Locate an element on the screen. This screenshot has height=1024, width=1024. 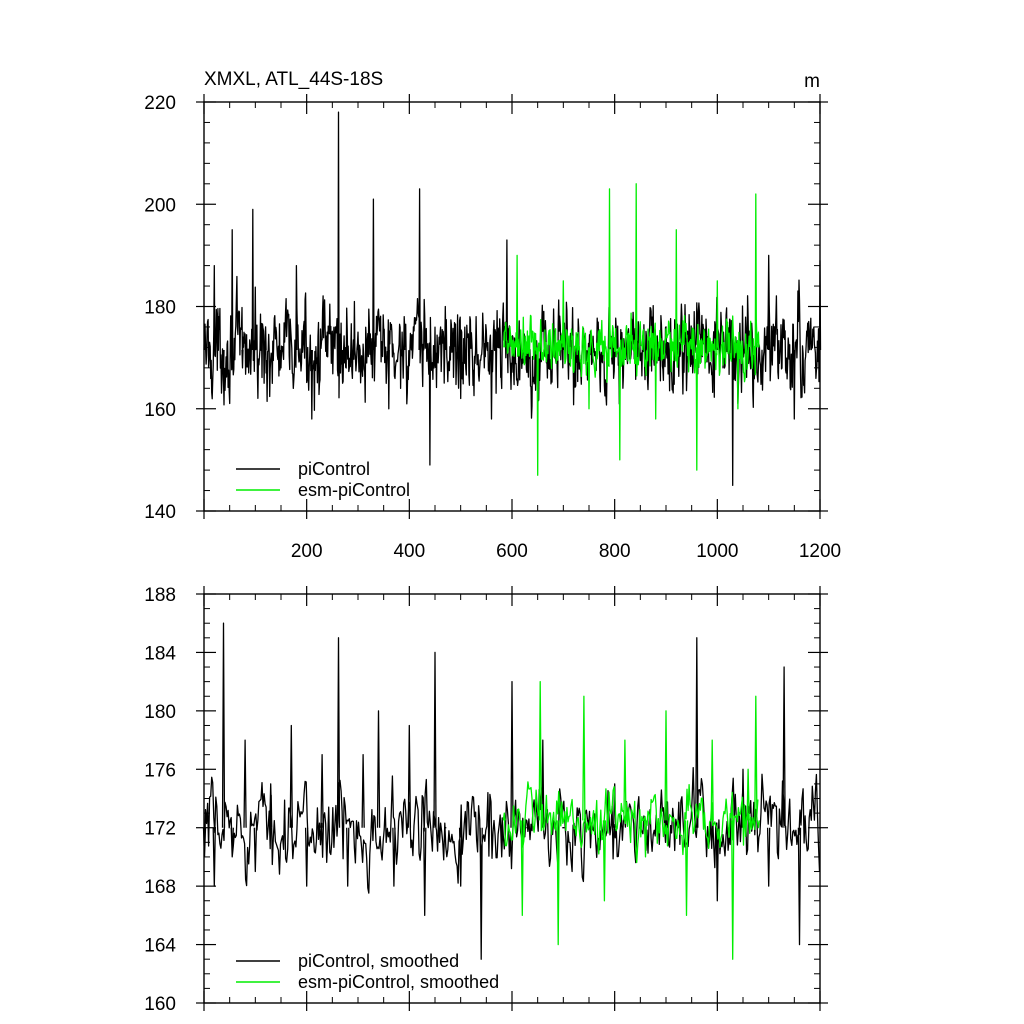
y-tick-label: 184 is located at coordinates (160, 653).